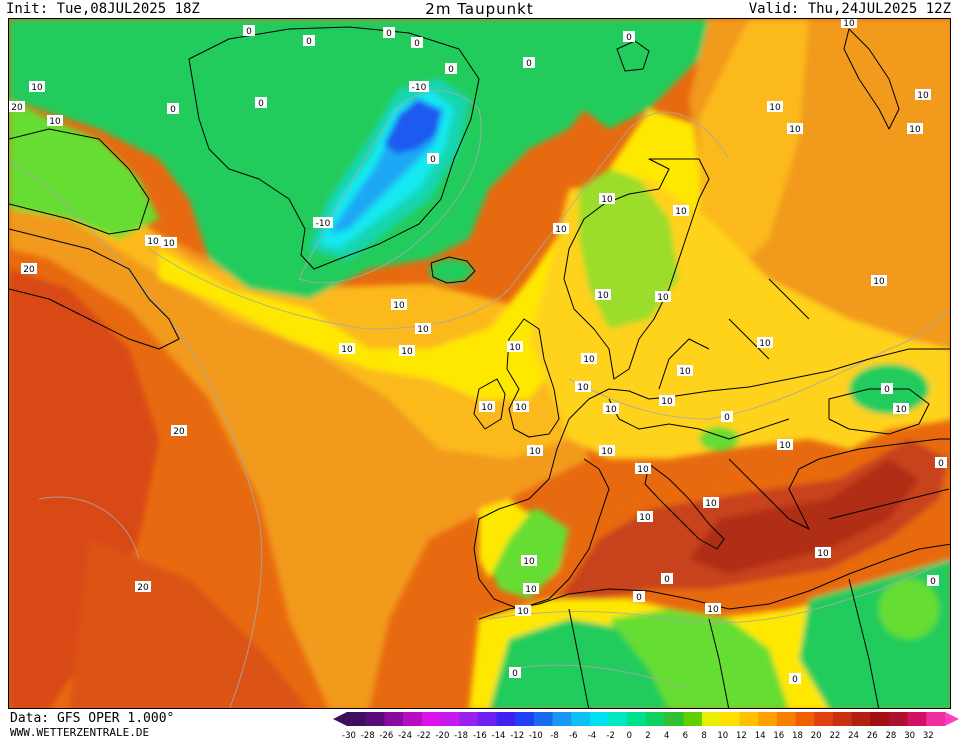  Describe the element at coordinates (684, 506) in the screenshot. I see `coast-italy` at that location.